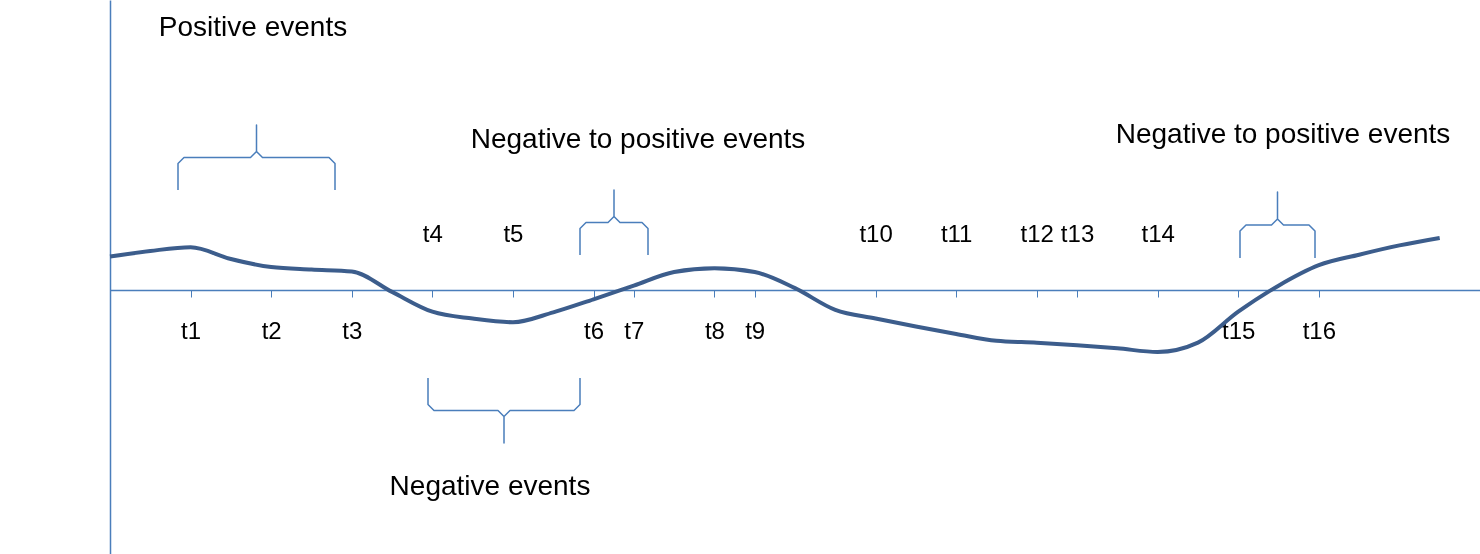 This screenshot has width=1480, height=554. I want to click on x-tick-label: t3, so click(352, 330).